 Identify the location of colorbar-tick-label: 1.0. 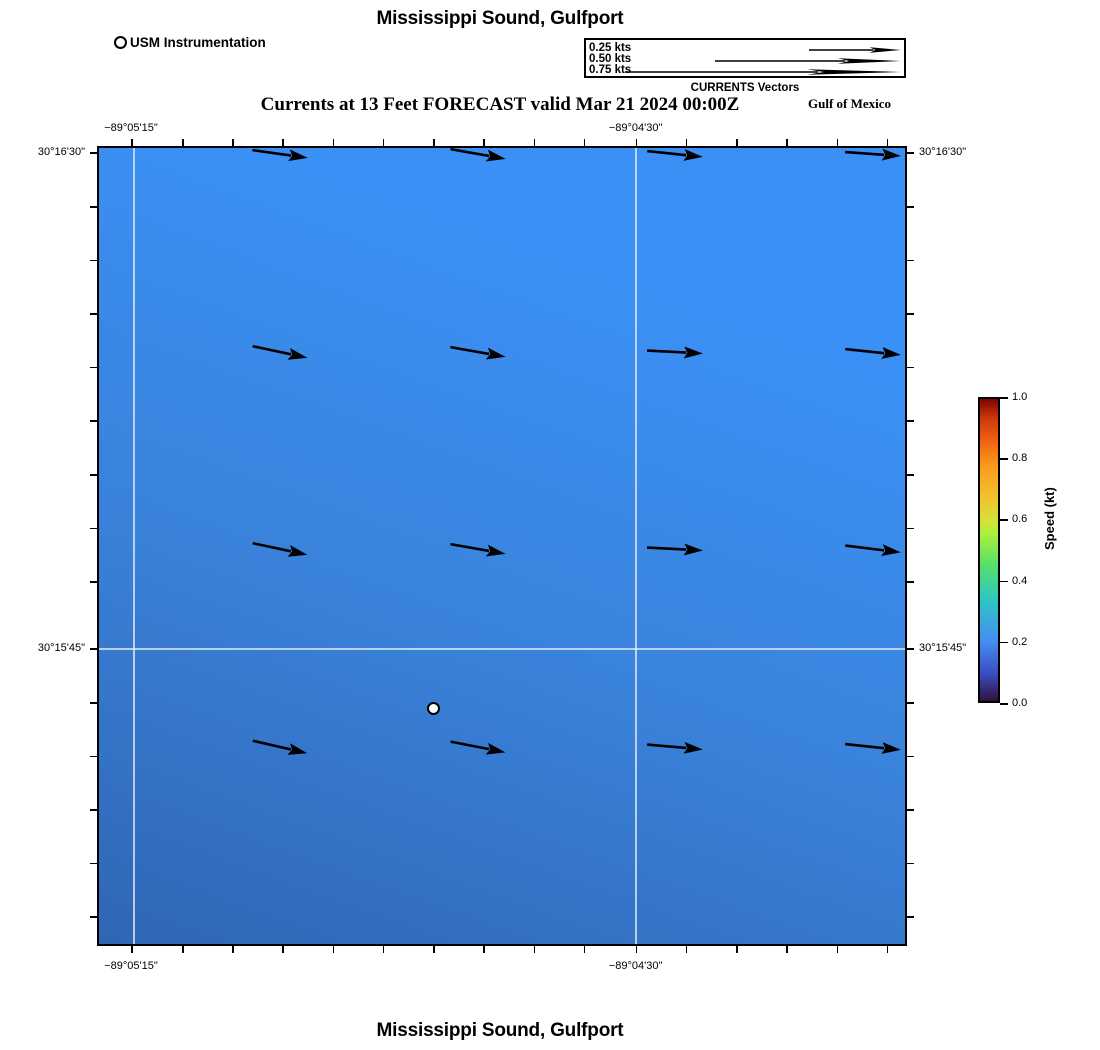
(1020, 397).